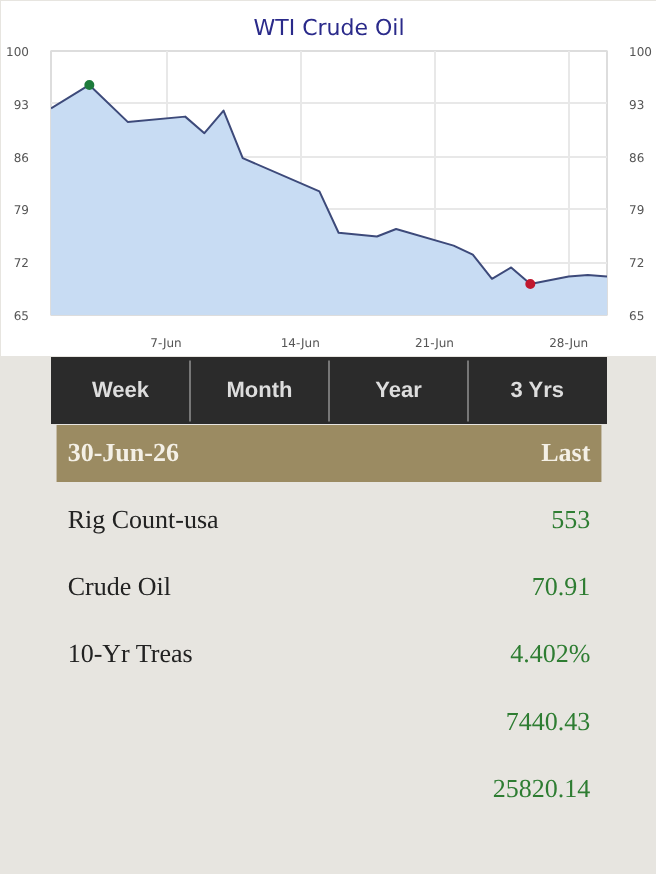 The height and width of the screenshot is (884, 656). I want to click on text: 4.402%, so click(550, 653).